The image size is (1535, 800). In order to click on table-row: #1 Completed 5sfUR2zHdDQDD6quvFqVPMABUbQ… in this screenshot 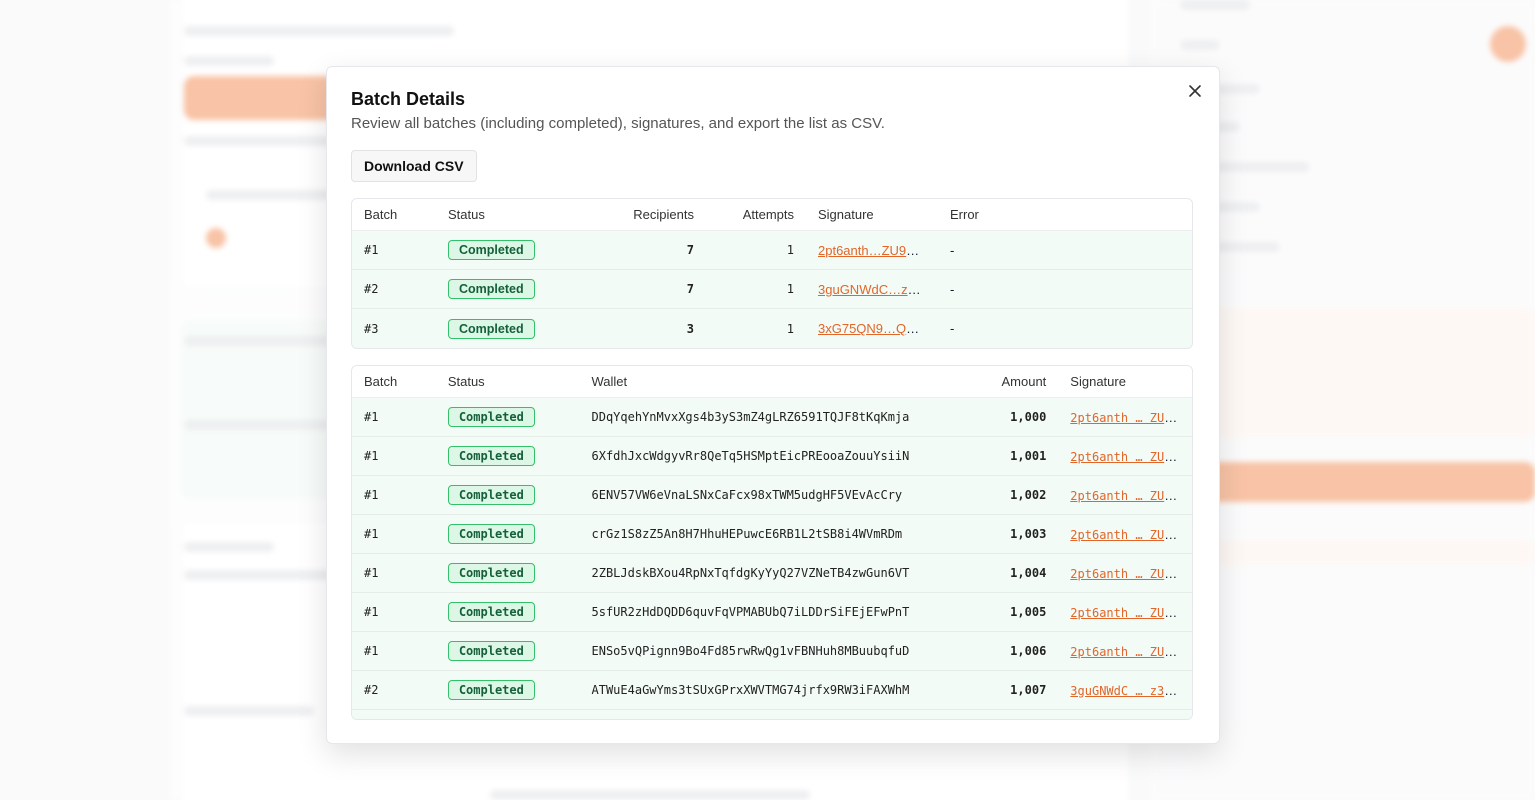, I will do `click(772, 612)`.